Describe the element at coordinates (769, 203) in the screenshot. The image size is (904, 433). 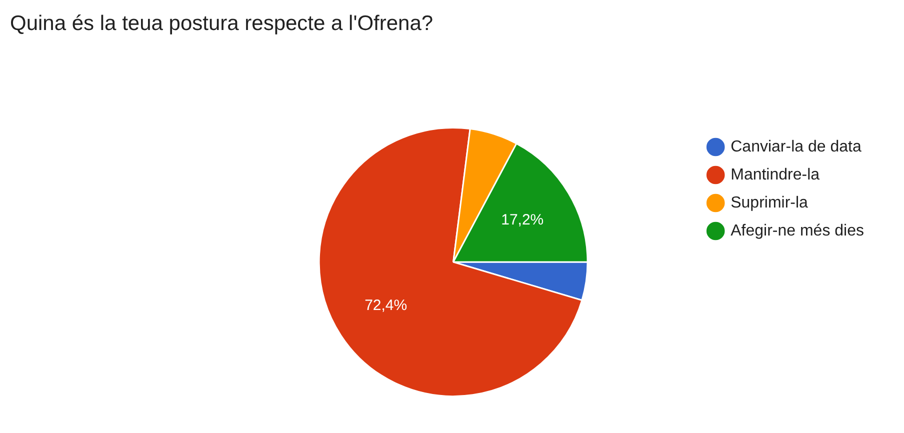
I see `legend-label: Suprimir-la` at that location.